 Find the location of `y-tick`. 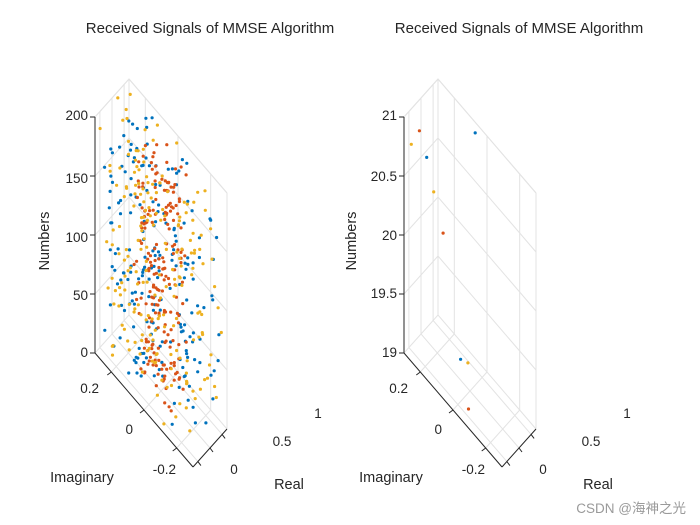

y-tick is located at coordinates (174, 449).